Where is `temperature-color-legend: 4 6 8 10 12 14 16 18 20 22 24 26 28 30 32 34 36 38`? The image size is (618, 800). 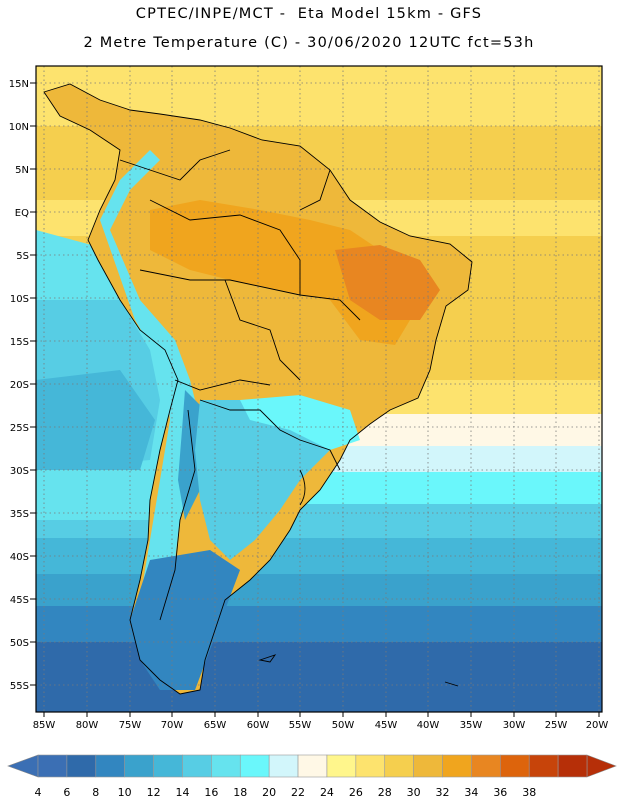 temperature-color-legend: 4 6 8 10 12 14 16 18 20 22 24 26 28 30 32 34 36 38 is located at coordinates (312, 776).